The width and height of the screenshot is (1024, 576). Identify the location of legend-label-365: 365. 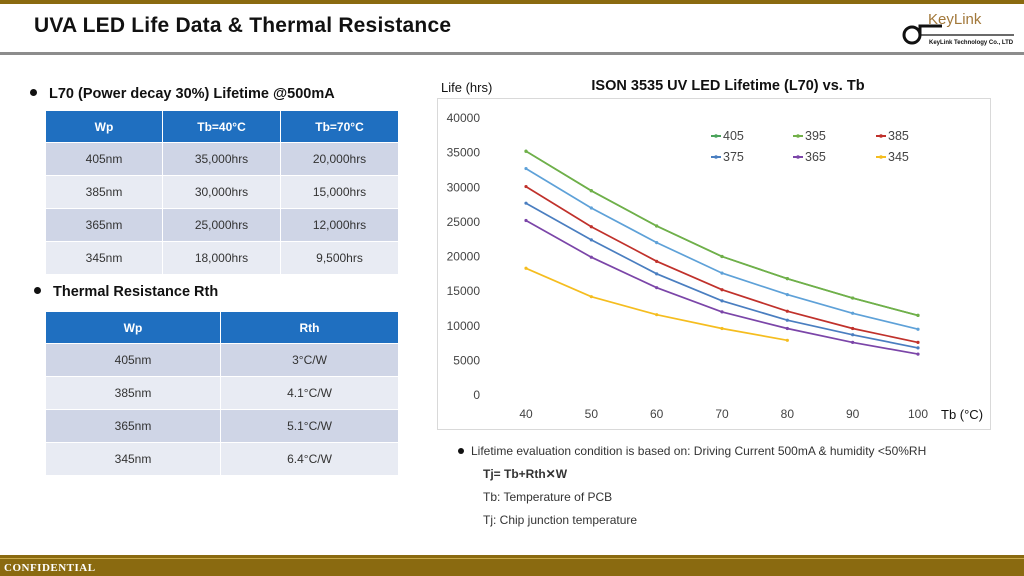
(815, 157).